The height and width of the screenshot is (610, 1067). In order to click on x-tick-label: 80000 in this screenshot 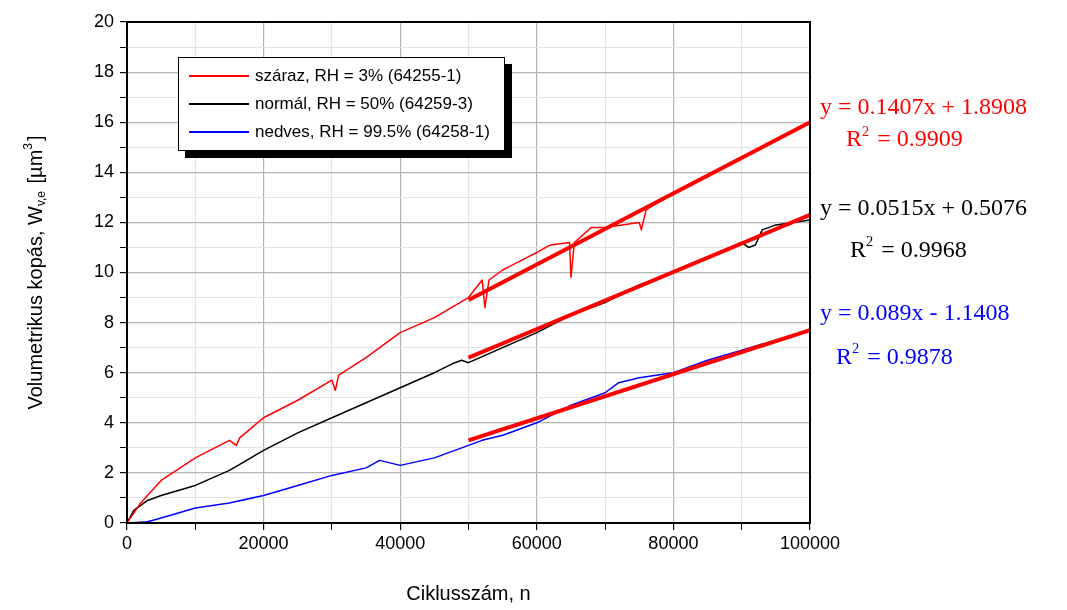, I will do `click(673, 542)`.